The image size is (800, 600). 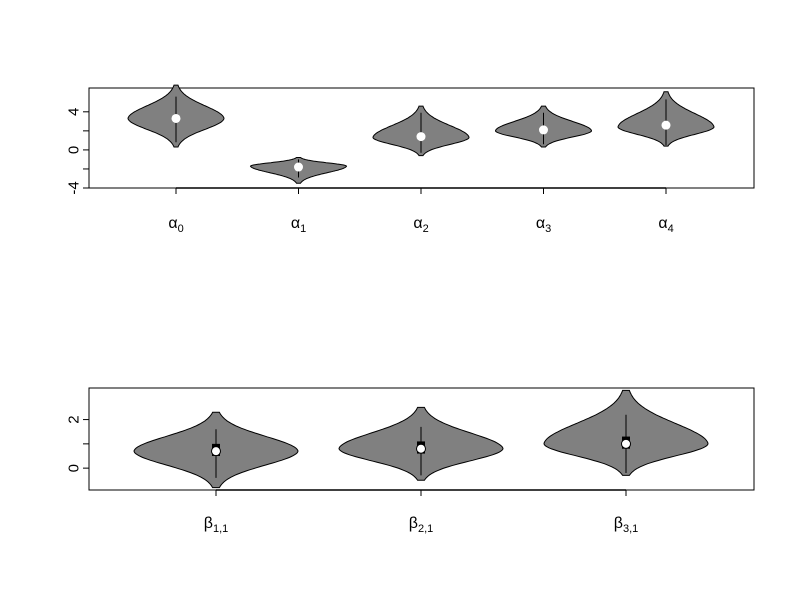 What do you see at coordinates (671, 229) in the screenshot?
I see `category-subscript: 4` at bounding box center [671, 229].